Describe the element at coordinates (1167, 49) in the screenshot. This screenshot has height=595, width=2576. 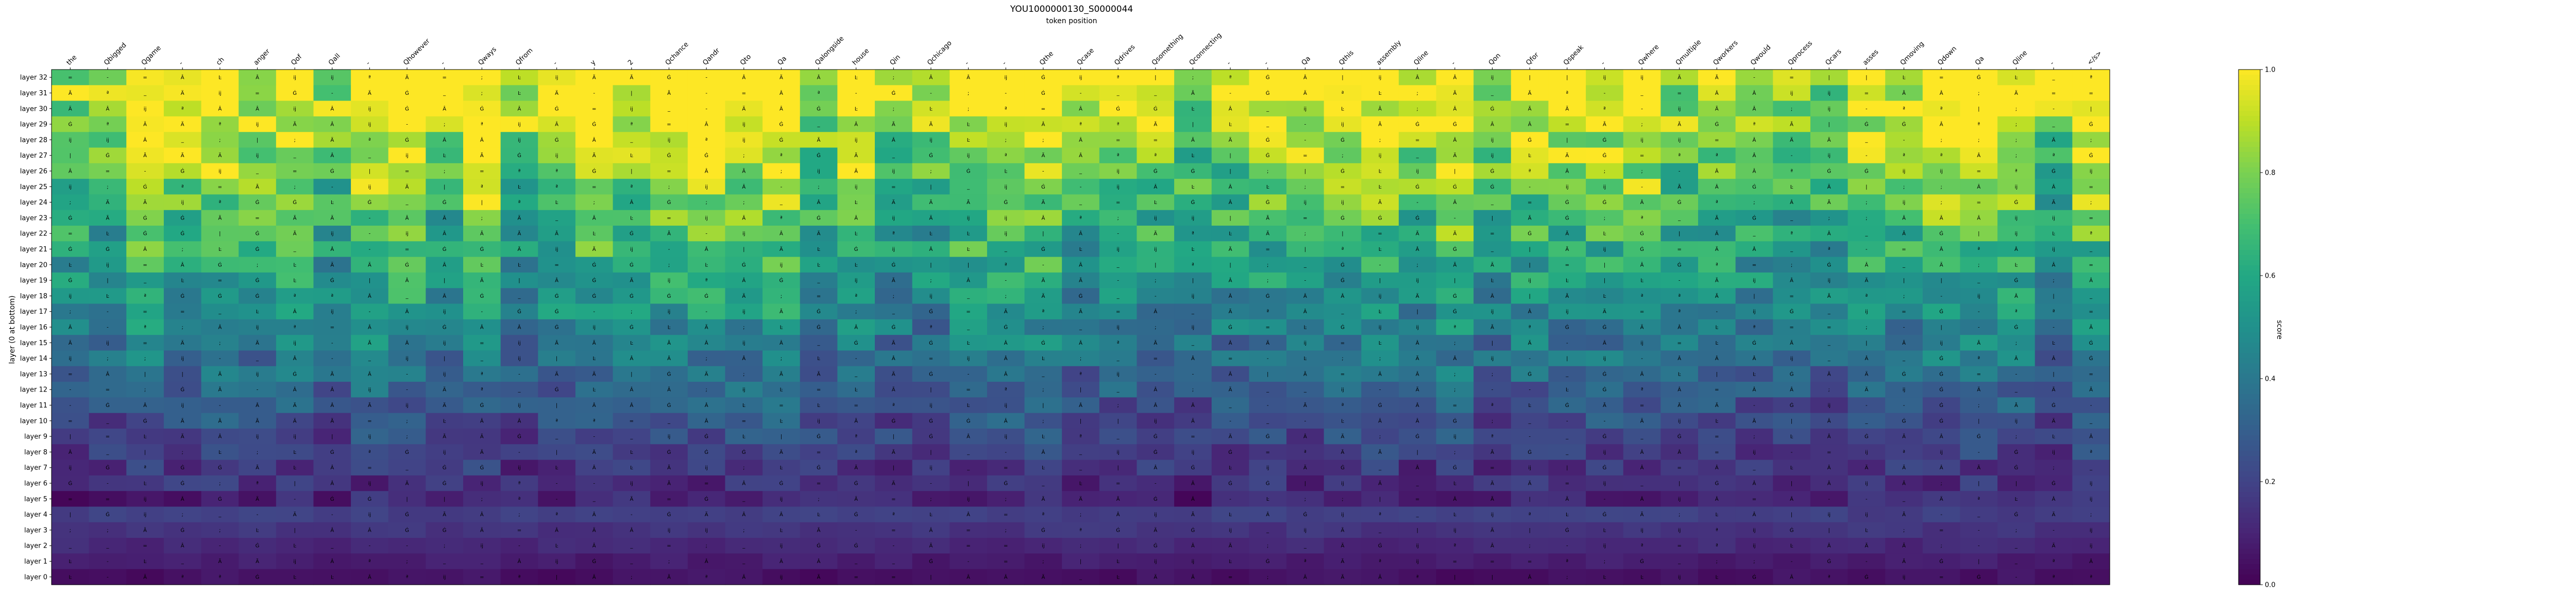
I see `x-tick-label: Qsomething` at that location.